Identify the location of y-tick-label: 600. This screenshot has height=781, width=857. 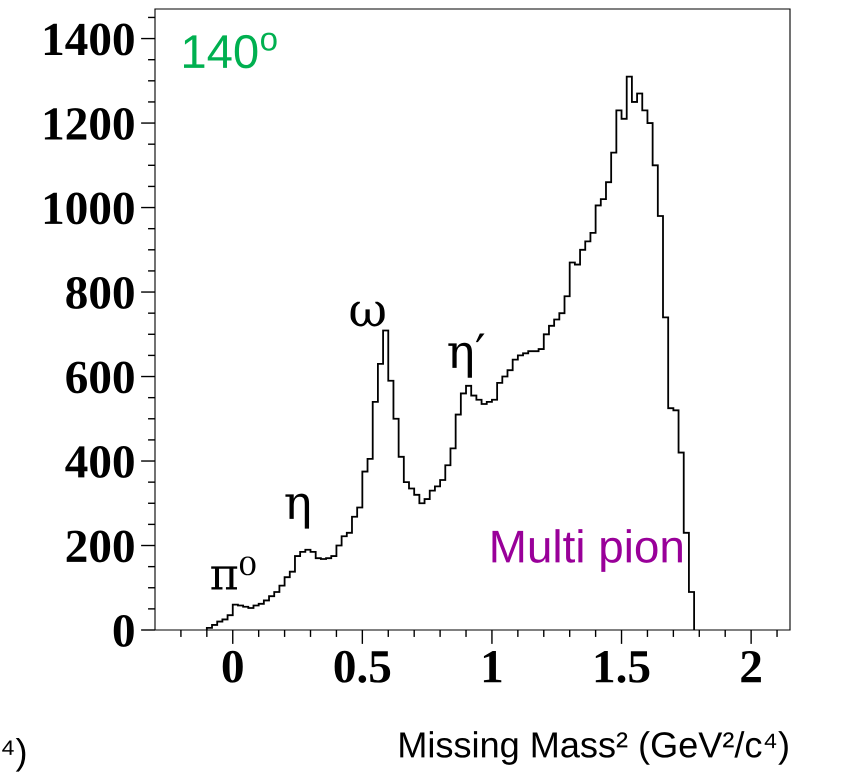
(100, 378).